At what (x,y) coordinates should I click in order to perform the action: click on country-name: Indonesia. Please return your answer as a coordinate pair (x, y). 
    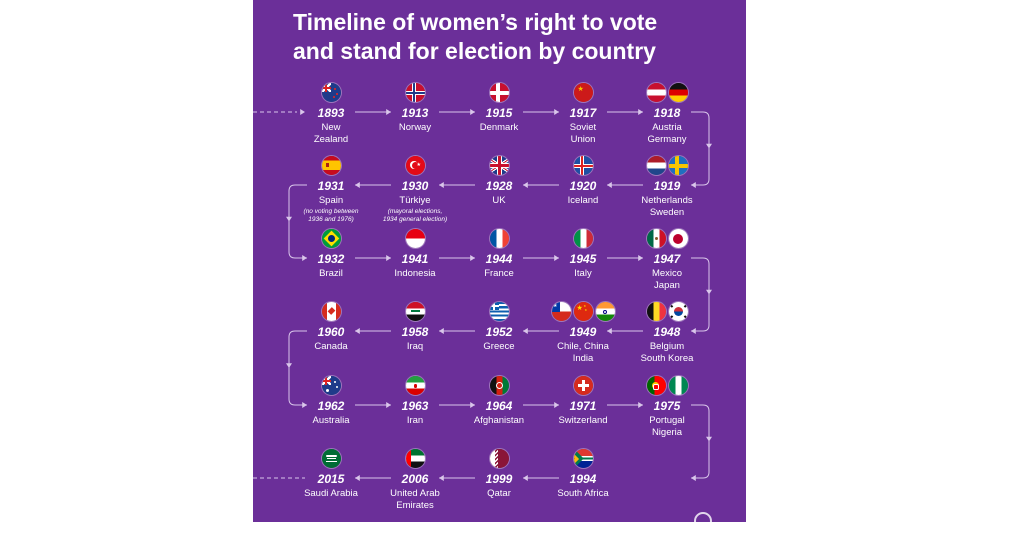
    Looking at the image, I should click on (415, 274).